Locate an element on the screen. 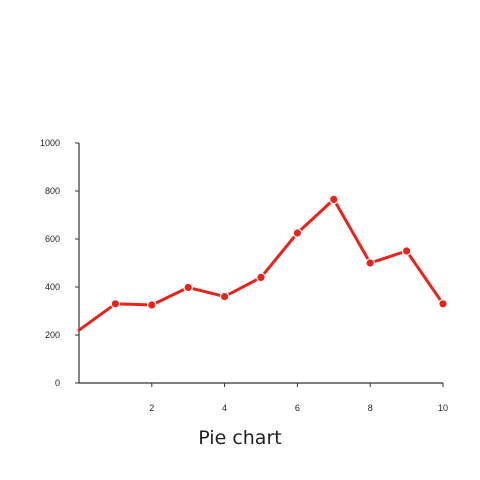 The image size is (480, 480). y-tick-label: 400 is located at coordinates (52, 287).